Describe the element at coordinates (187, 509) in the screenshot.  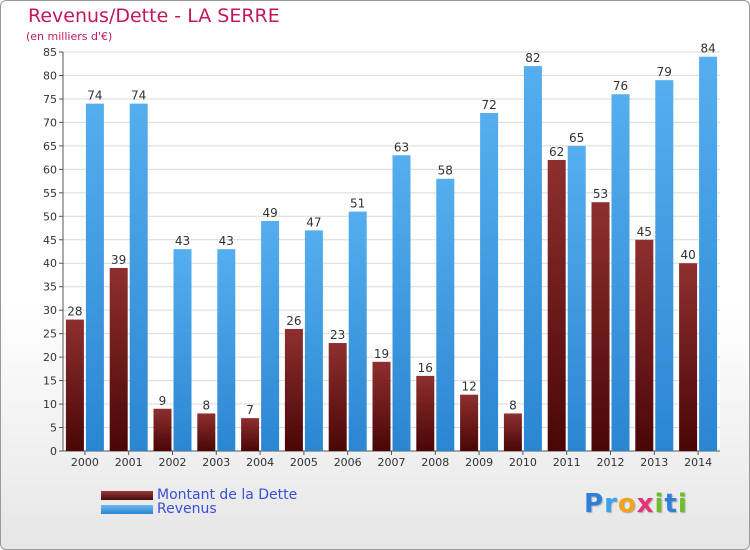
I see `legend-label-revenus: Revenus` at that location.